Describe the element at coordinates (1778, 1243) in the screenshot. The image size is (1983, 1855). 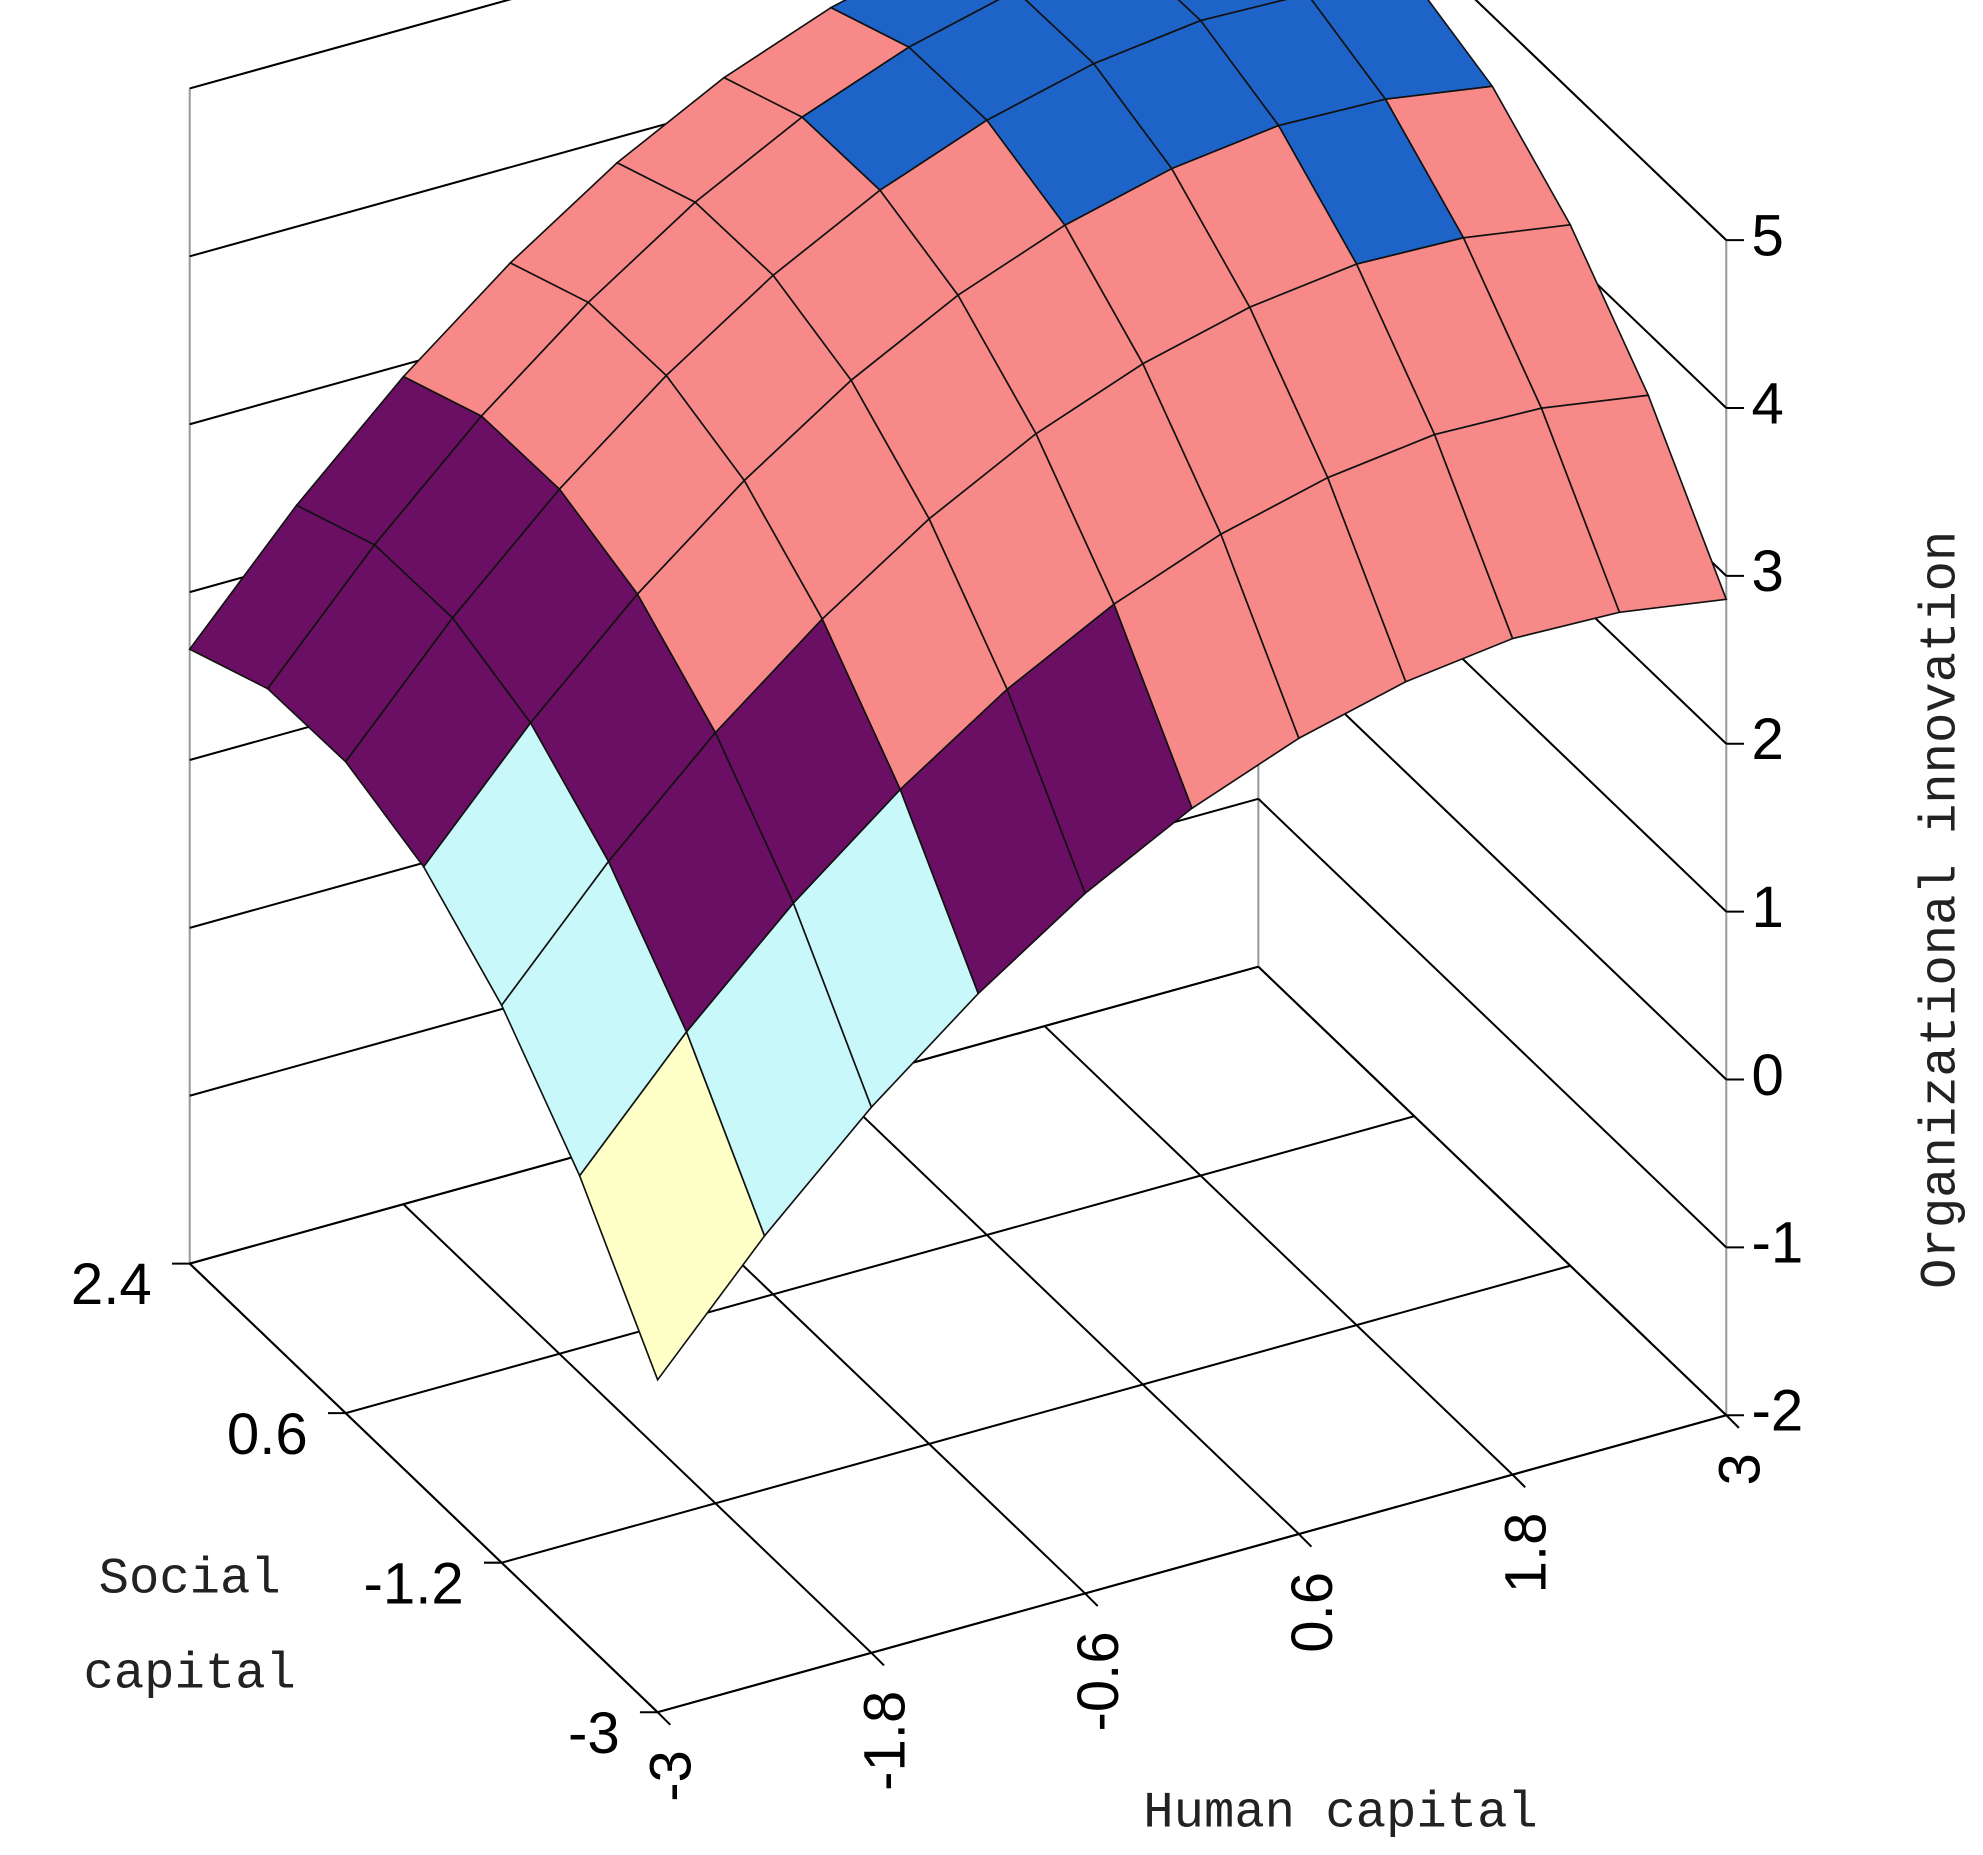
I see `z-tick-label: -1` at that location.